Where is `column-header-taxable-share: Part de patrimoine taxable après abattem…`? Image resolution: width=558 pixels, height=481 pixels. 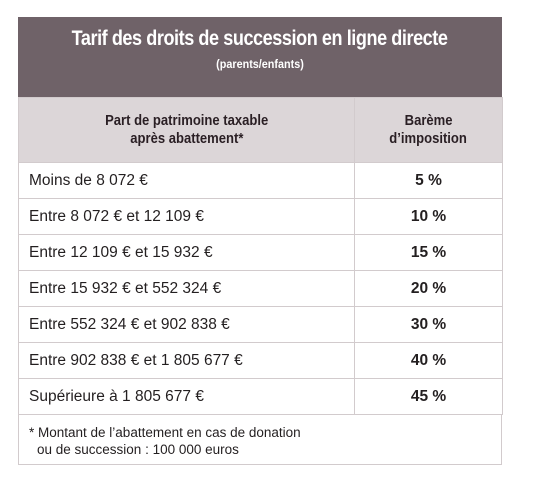 column-header-taxable-share: Part de patrimoine taxable après abattem… is located at coordinates (186, 130).